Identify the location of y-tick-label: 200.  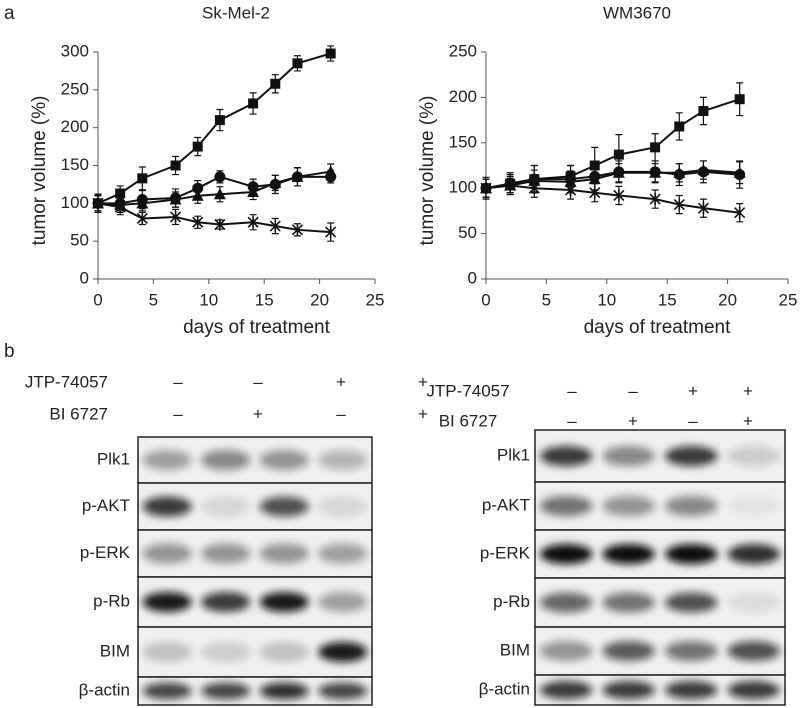
(75, 126).